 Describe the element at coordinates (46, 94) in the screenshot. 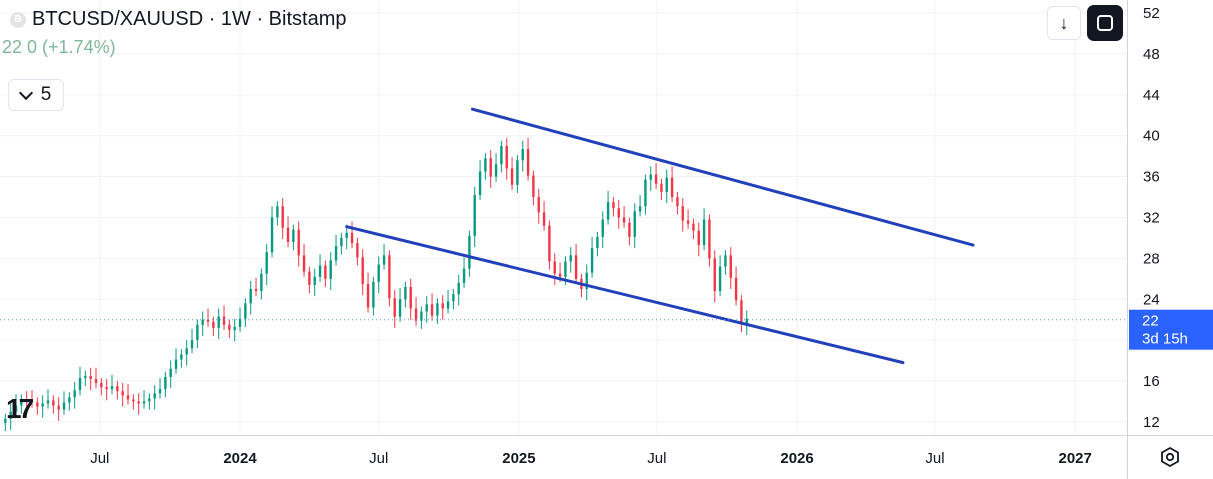

I see `indicator-count: 5` at that location.